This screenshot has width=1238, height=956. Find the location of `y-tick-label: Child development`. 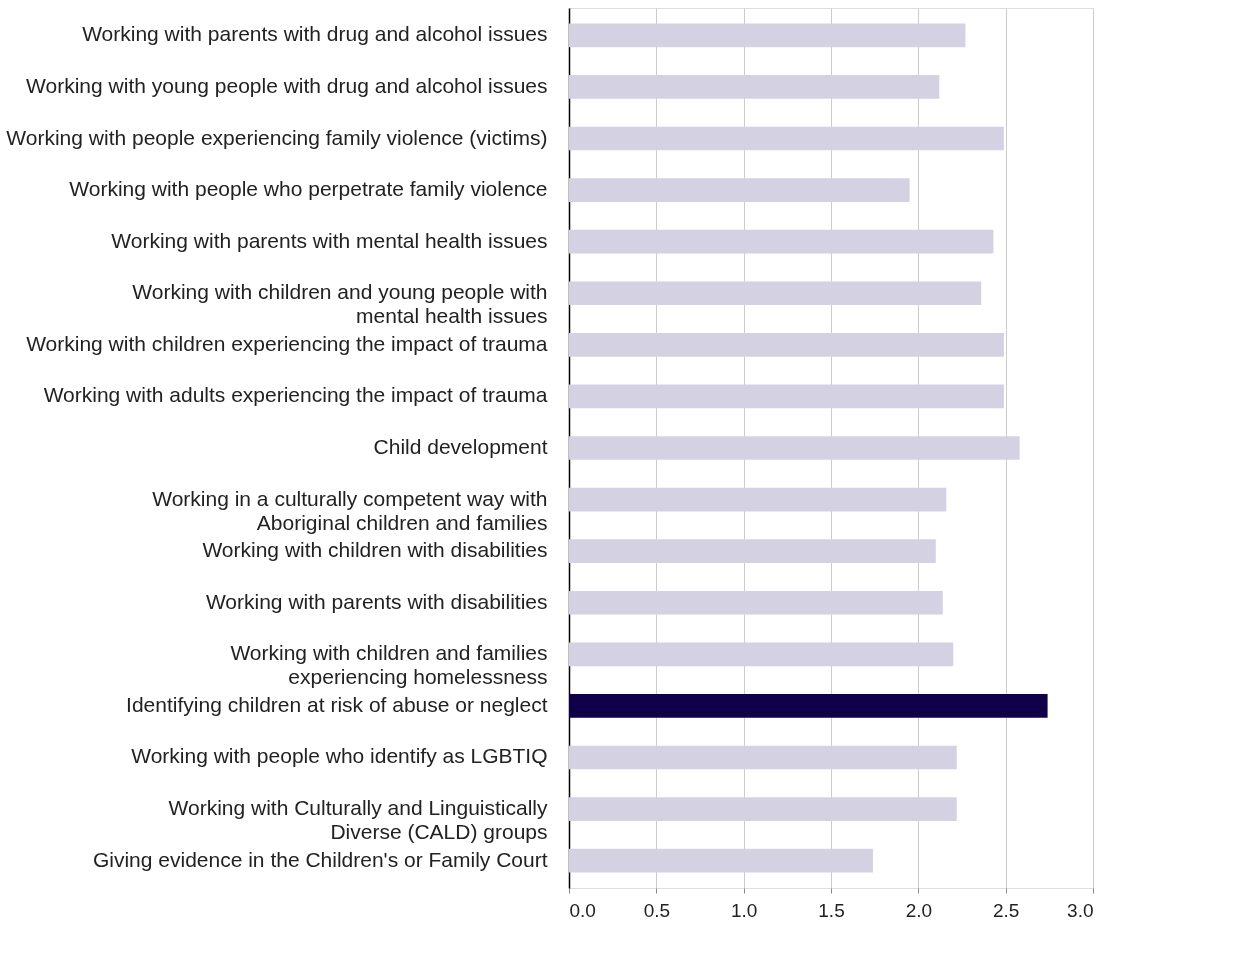

y-tick-label: Child development is located at coordinates (460, 446).